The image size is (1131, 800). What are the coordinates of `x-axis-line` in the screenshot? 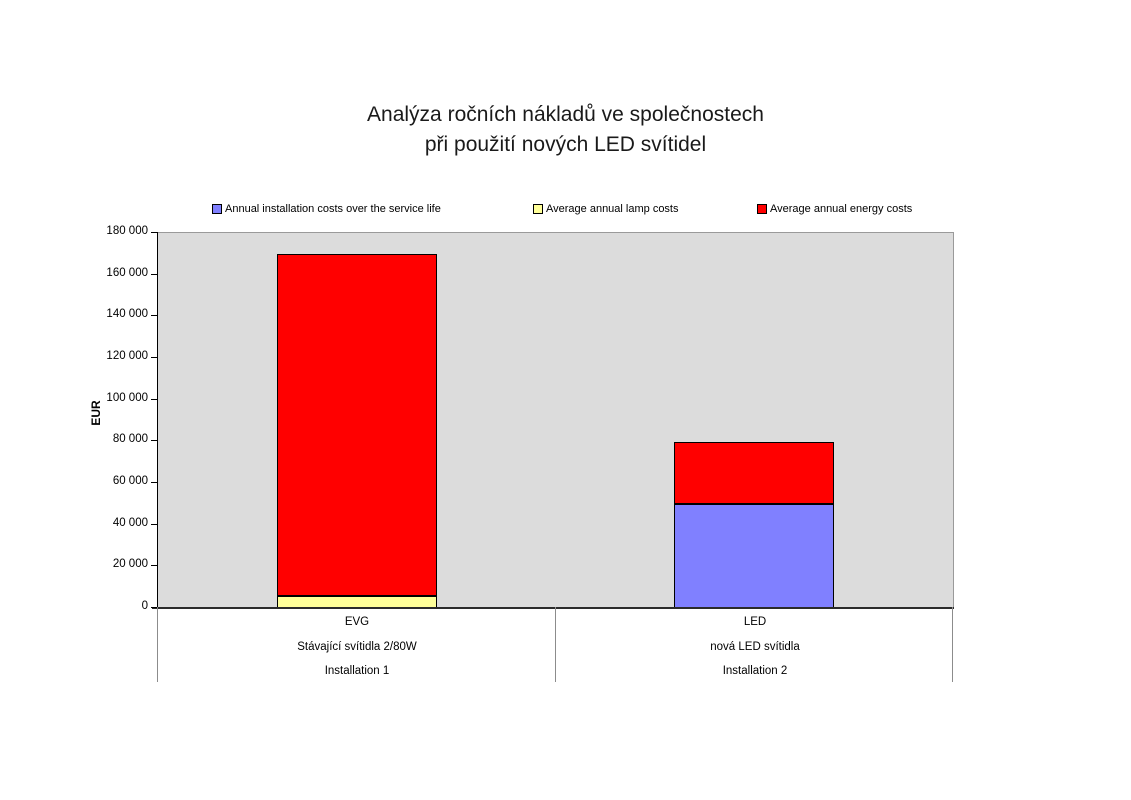 It's located at (553, 608).